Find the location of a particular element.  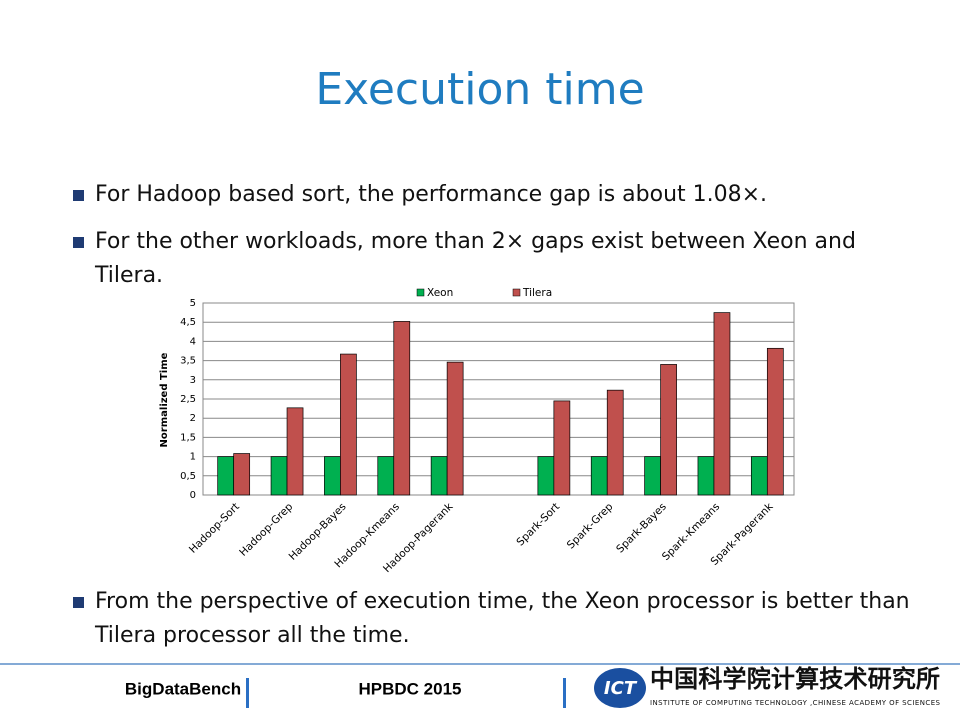

institute-cn: 中国科学院计算技术研究所 is located at coordinates (795, 679).